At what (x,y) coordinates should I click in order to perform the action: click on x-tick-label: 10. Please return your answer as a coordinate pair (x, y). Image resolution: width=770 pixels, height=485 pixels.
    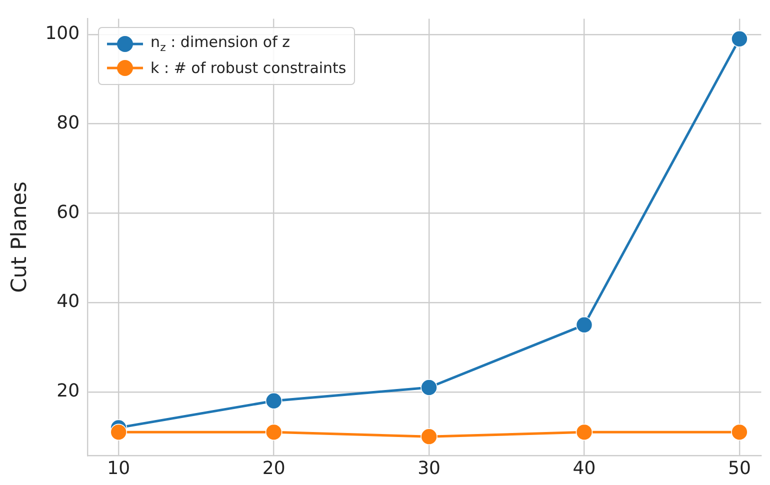
    Looking at the image, I should click on (118, 468).